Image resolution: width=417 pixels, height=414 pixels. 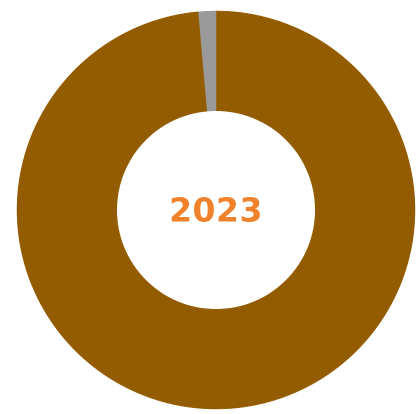 I want to click on center-year-label: 2023, so click(x=216, y=210).